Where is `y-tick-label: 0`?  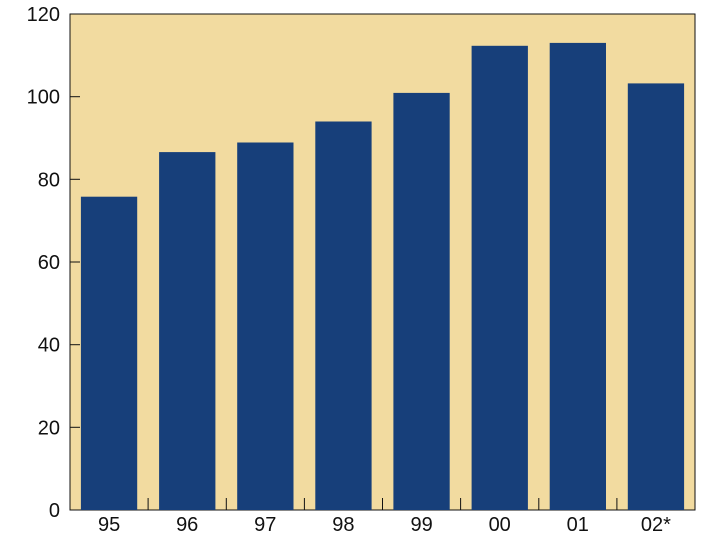
y-tick-label: 0 is located at coordinates (54, 511).